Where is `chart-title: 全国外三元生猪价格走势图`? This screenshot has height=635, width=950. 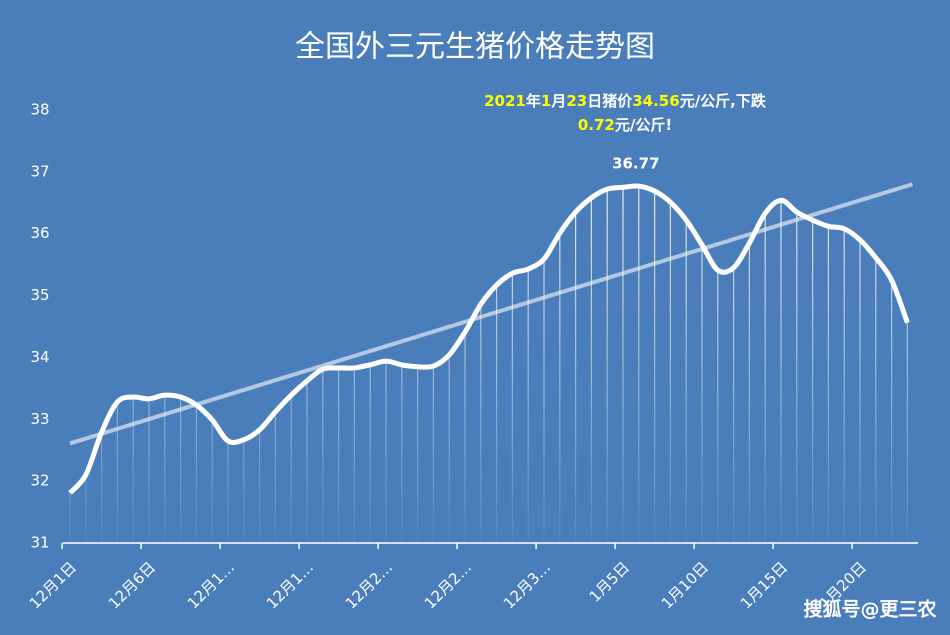
chart-title: 全国外三元生猪价格走势图 is located at coordinates (475, 47).